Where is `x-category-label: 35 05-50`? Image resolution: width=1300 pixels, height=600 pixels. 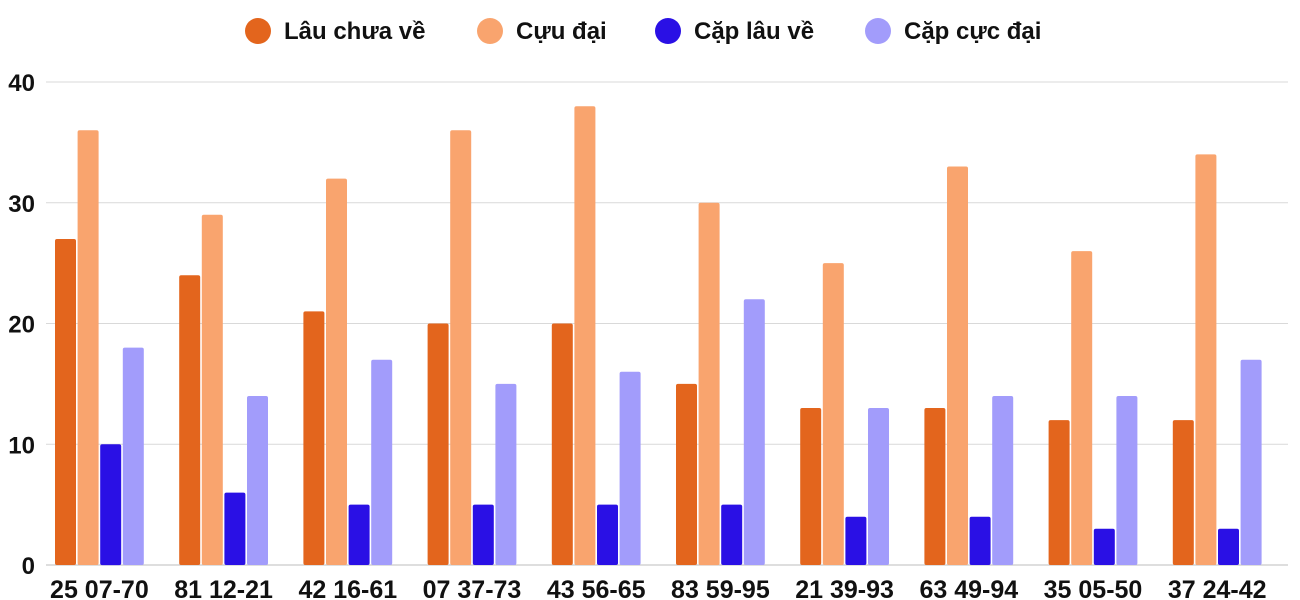 x-category-label: 35 05-50 is located at coordinates (1093, 588).